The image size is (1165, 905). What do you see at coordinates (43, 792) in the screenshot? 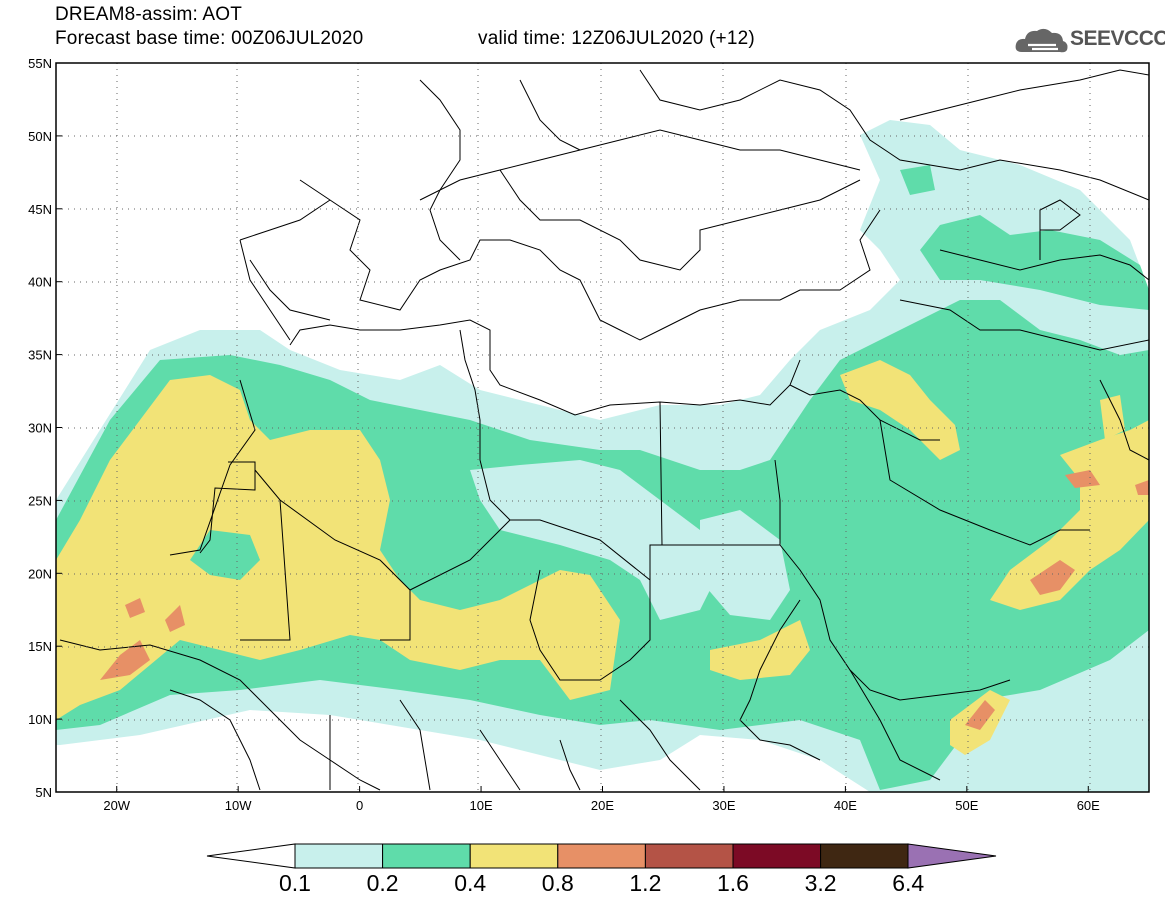
I see `lat-tick-label: 5N` at bounding box center [43, 792].